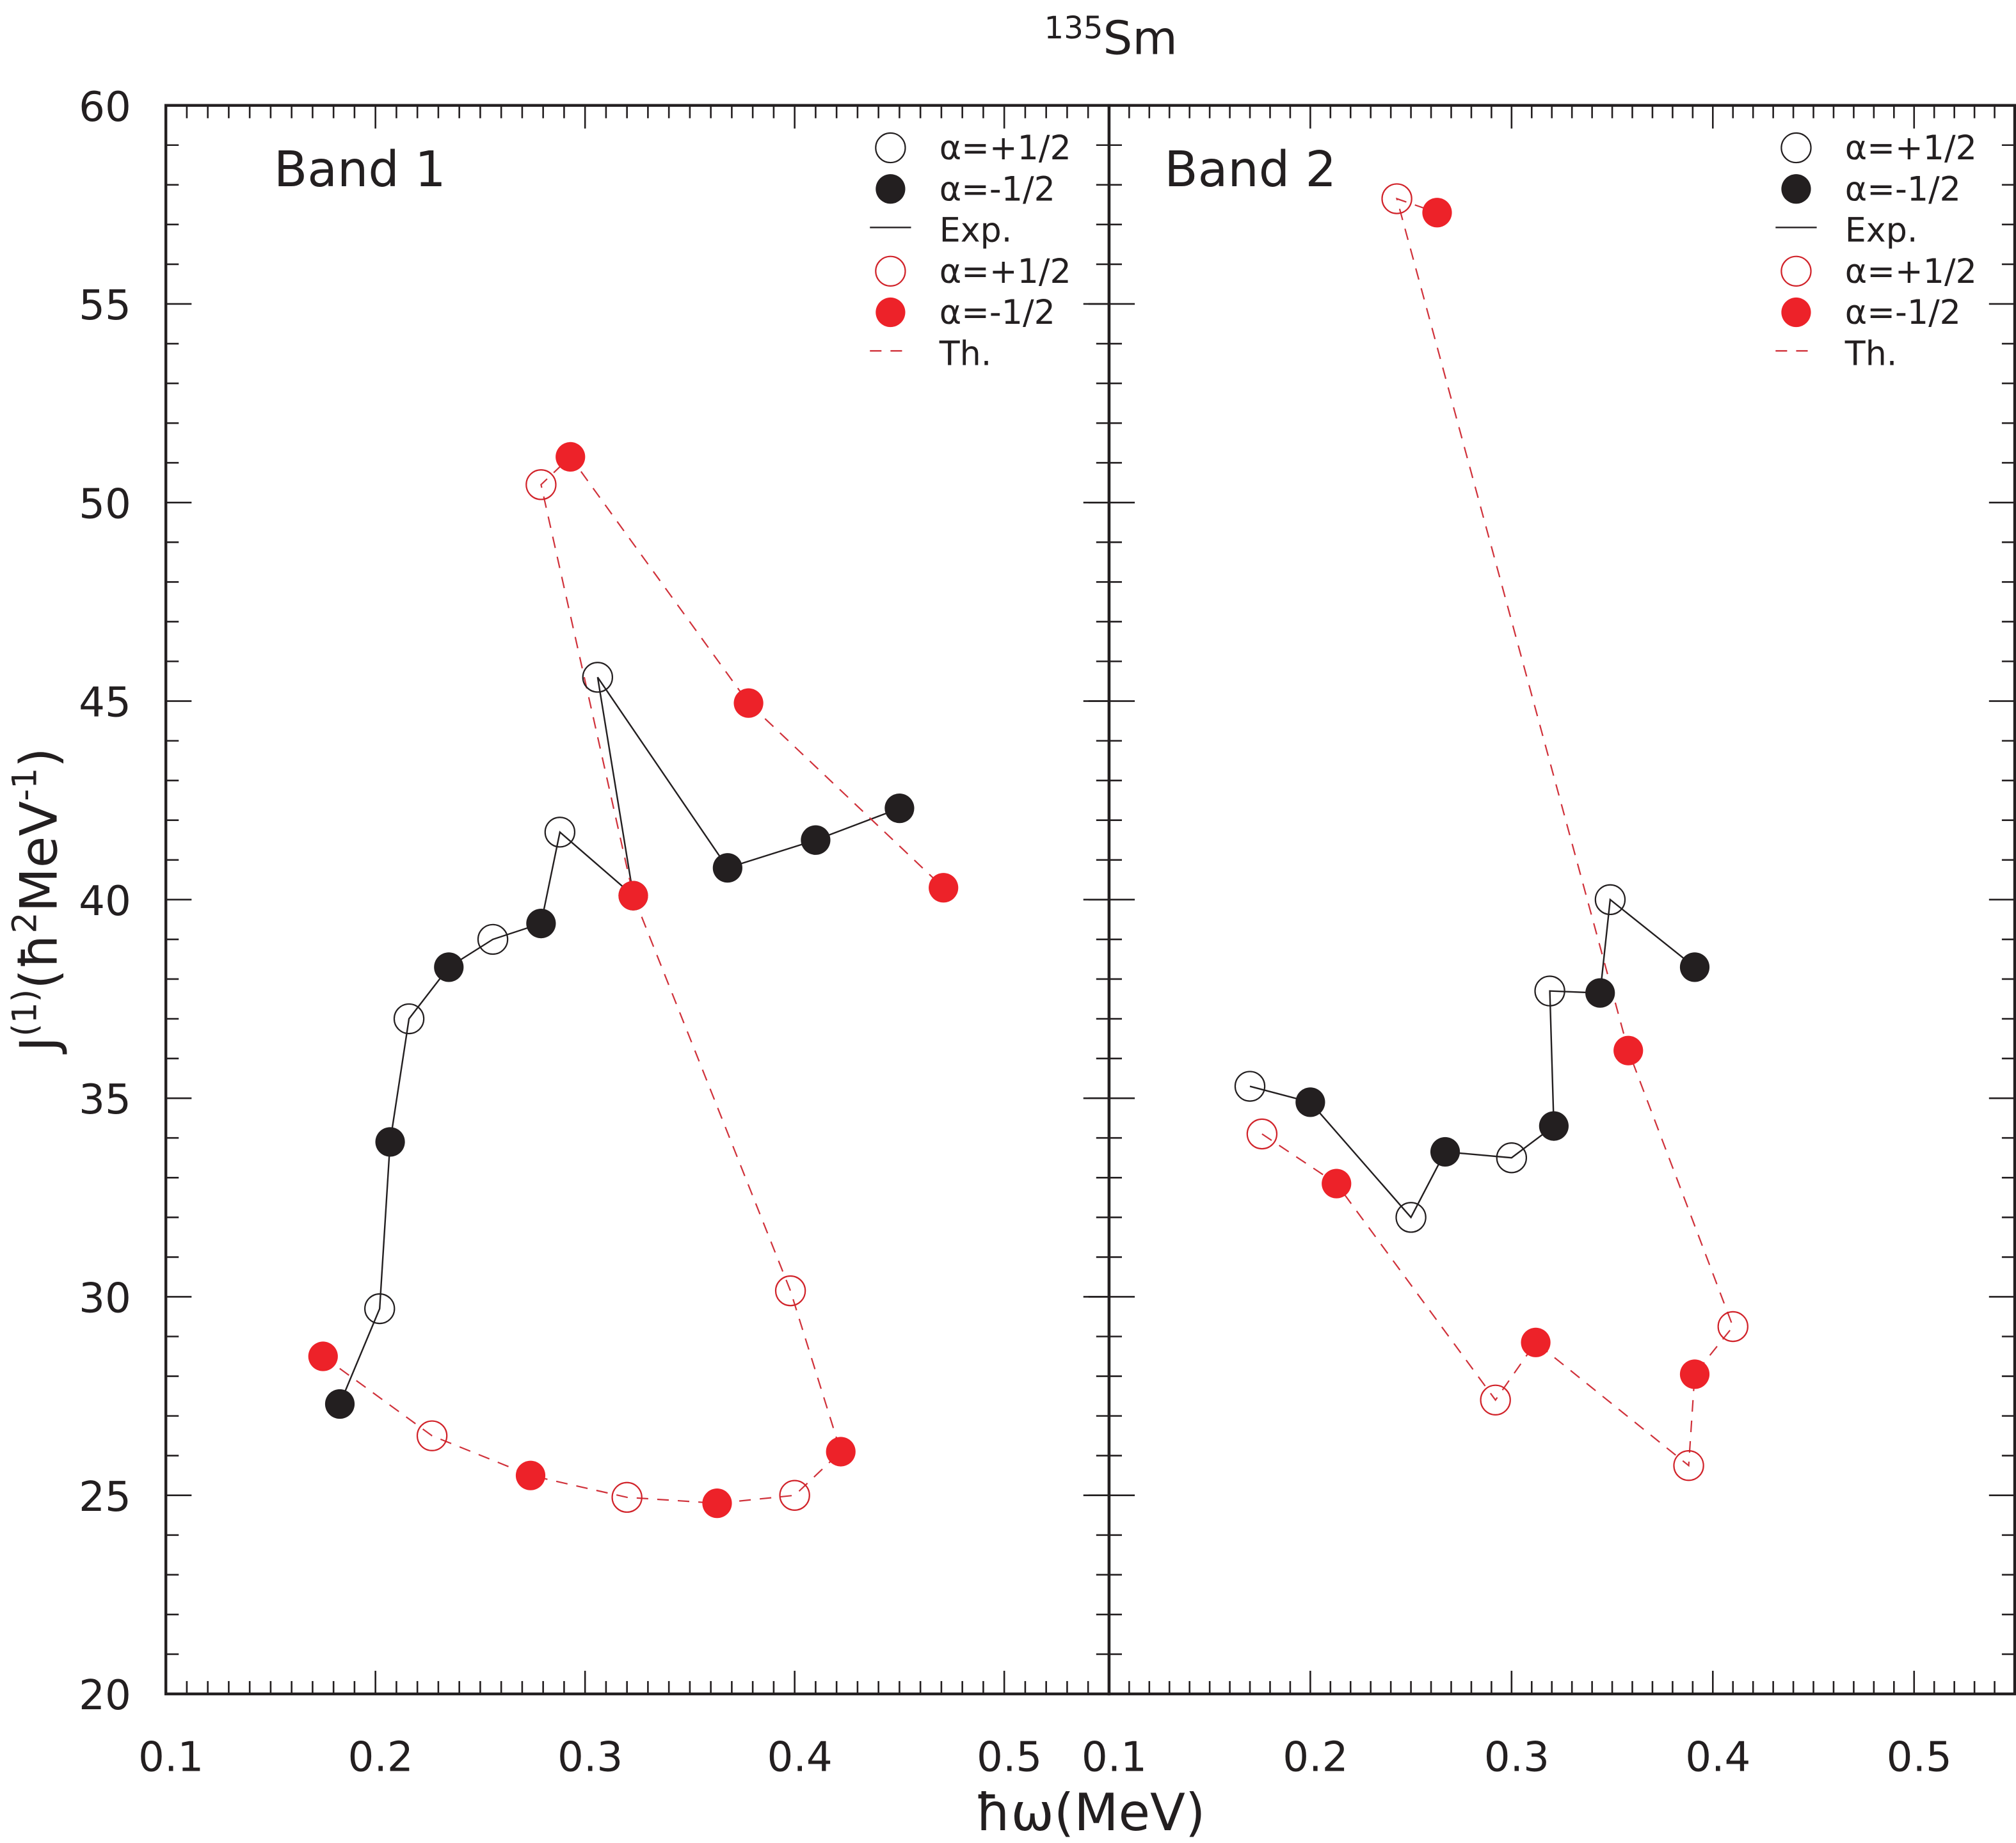 The image size is (2016, 1843). Describe the element at coordinates (1140, 38) in the screenshot. I see `title-element: Sm` at that location.